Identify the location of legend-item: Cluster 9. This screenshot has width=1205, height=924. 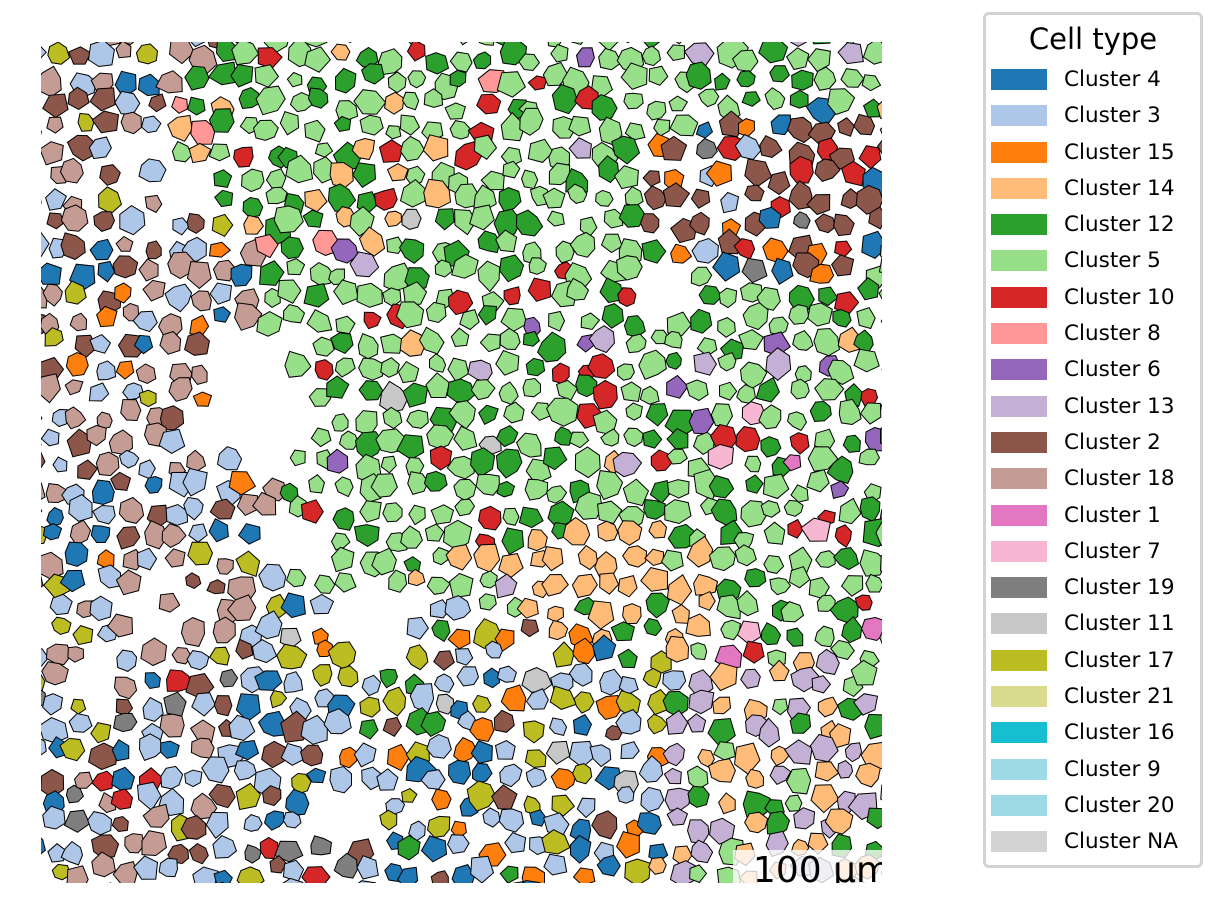
(1093, 774).